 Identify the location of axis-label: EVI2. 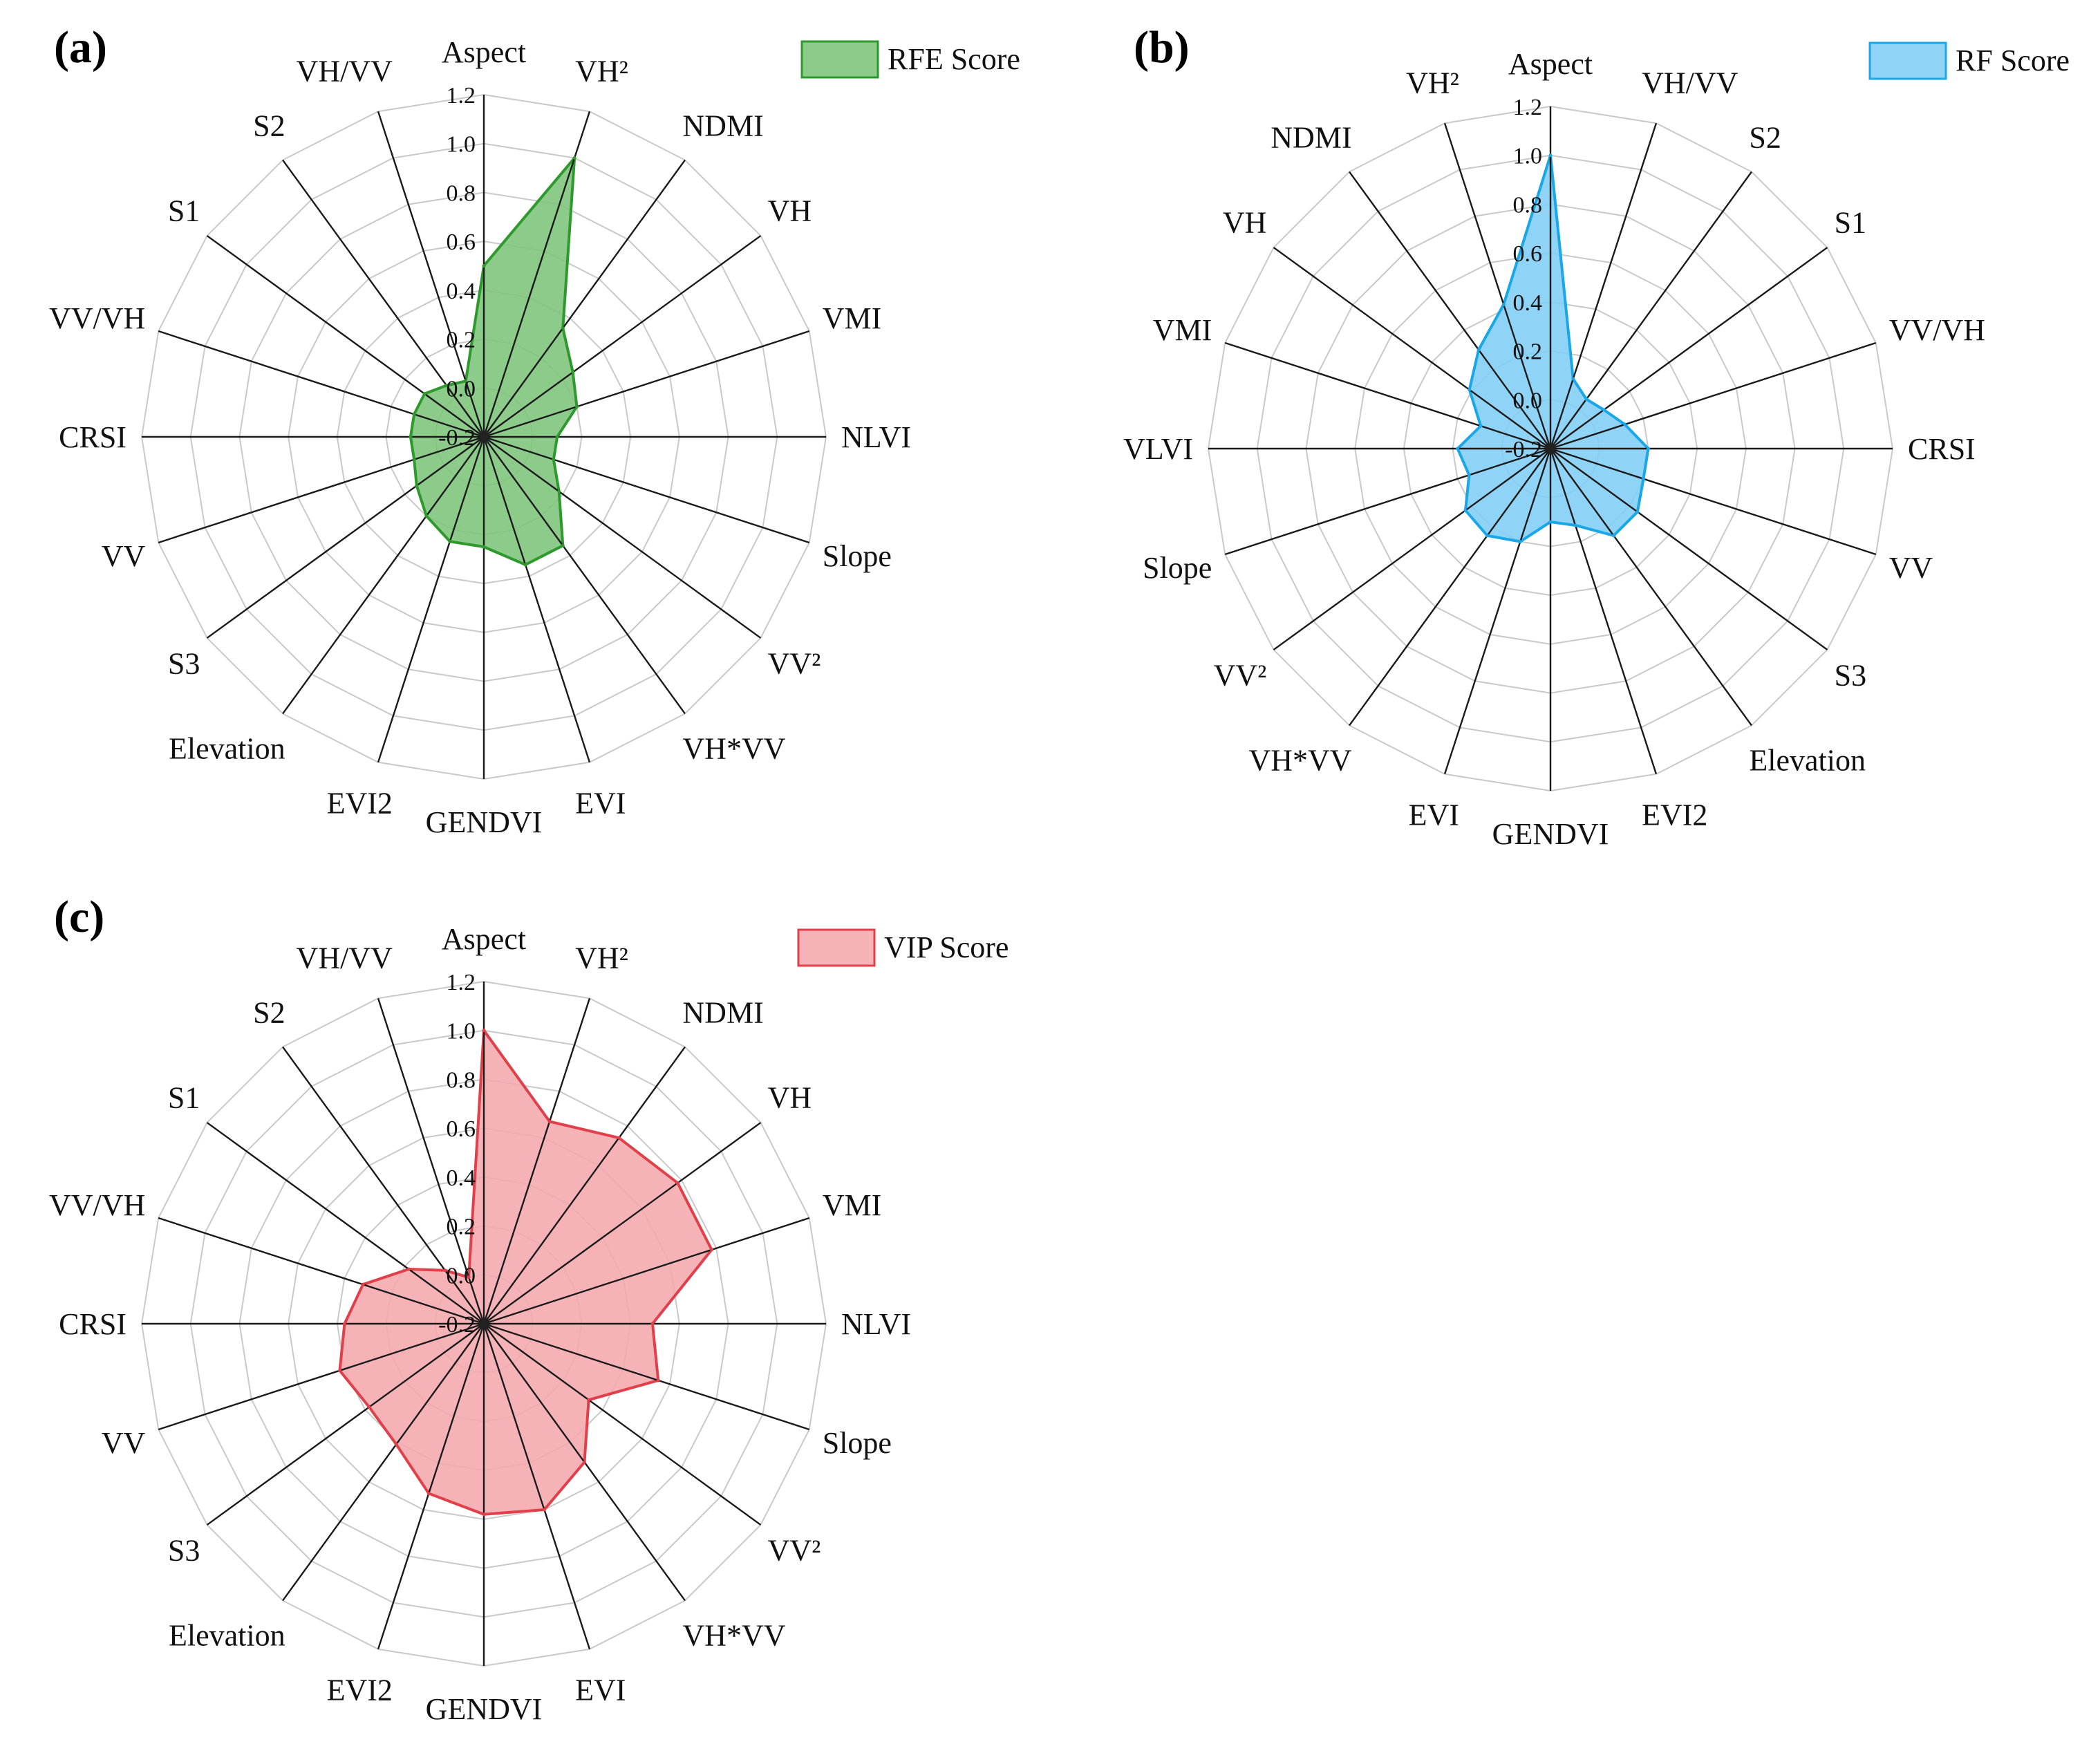
(360, 804).